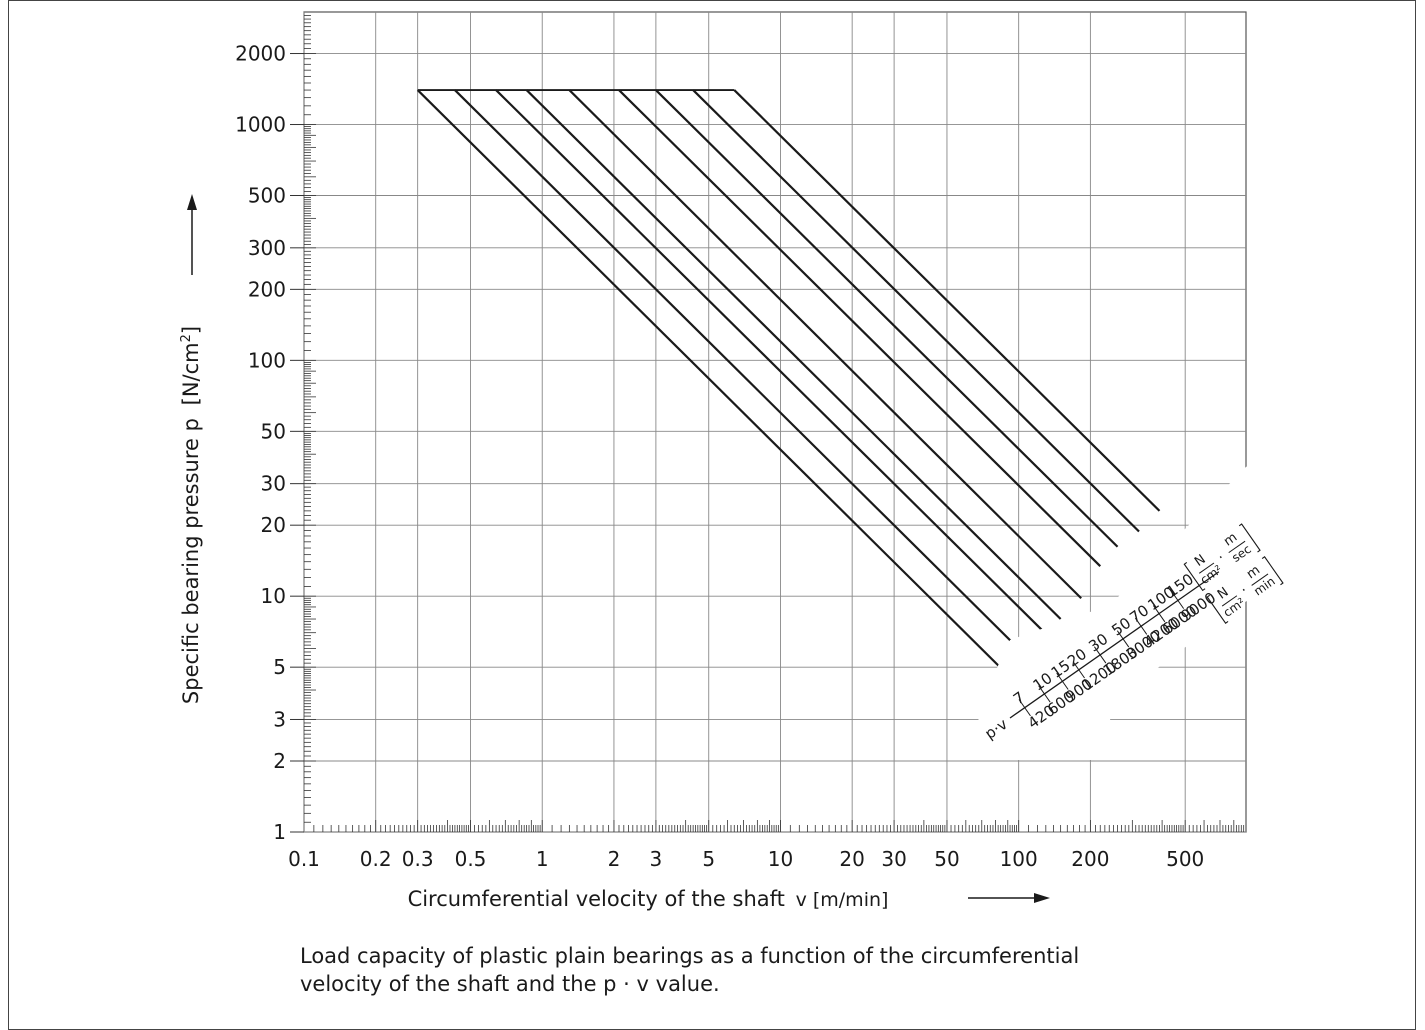 The width and height of the screenshot is (1425, 1030). Describe the element at coordinates (1009, 898) in the screenshot. I see `x-axis-arrow` at that location.